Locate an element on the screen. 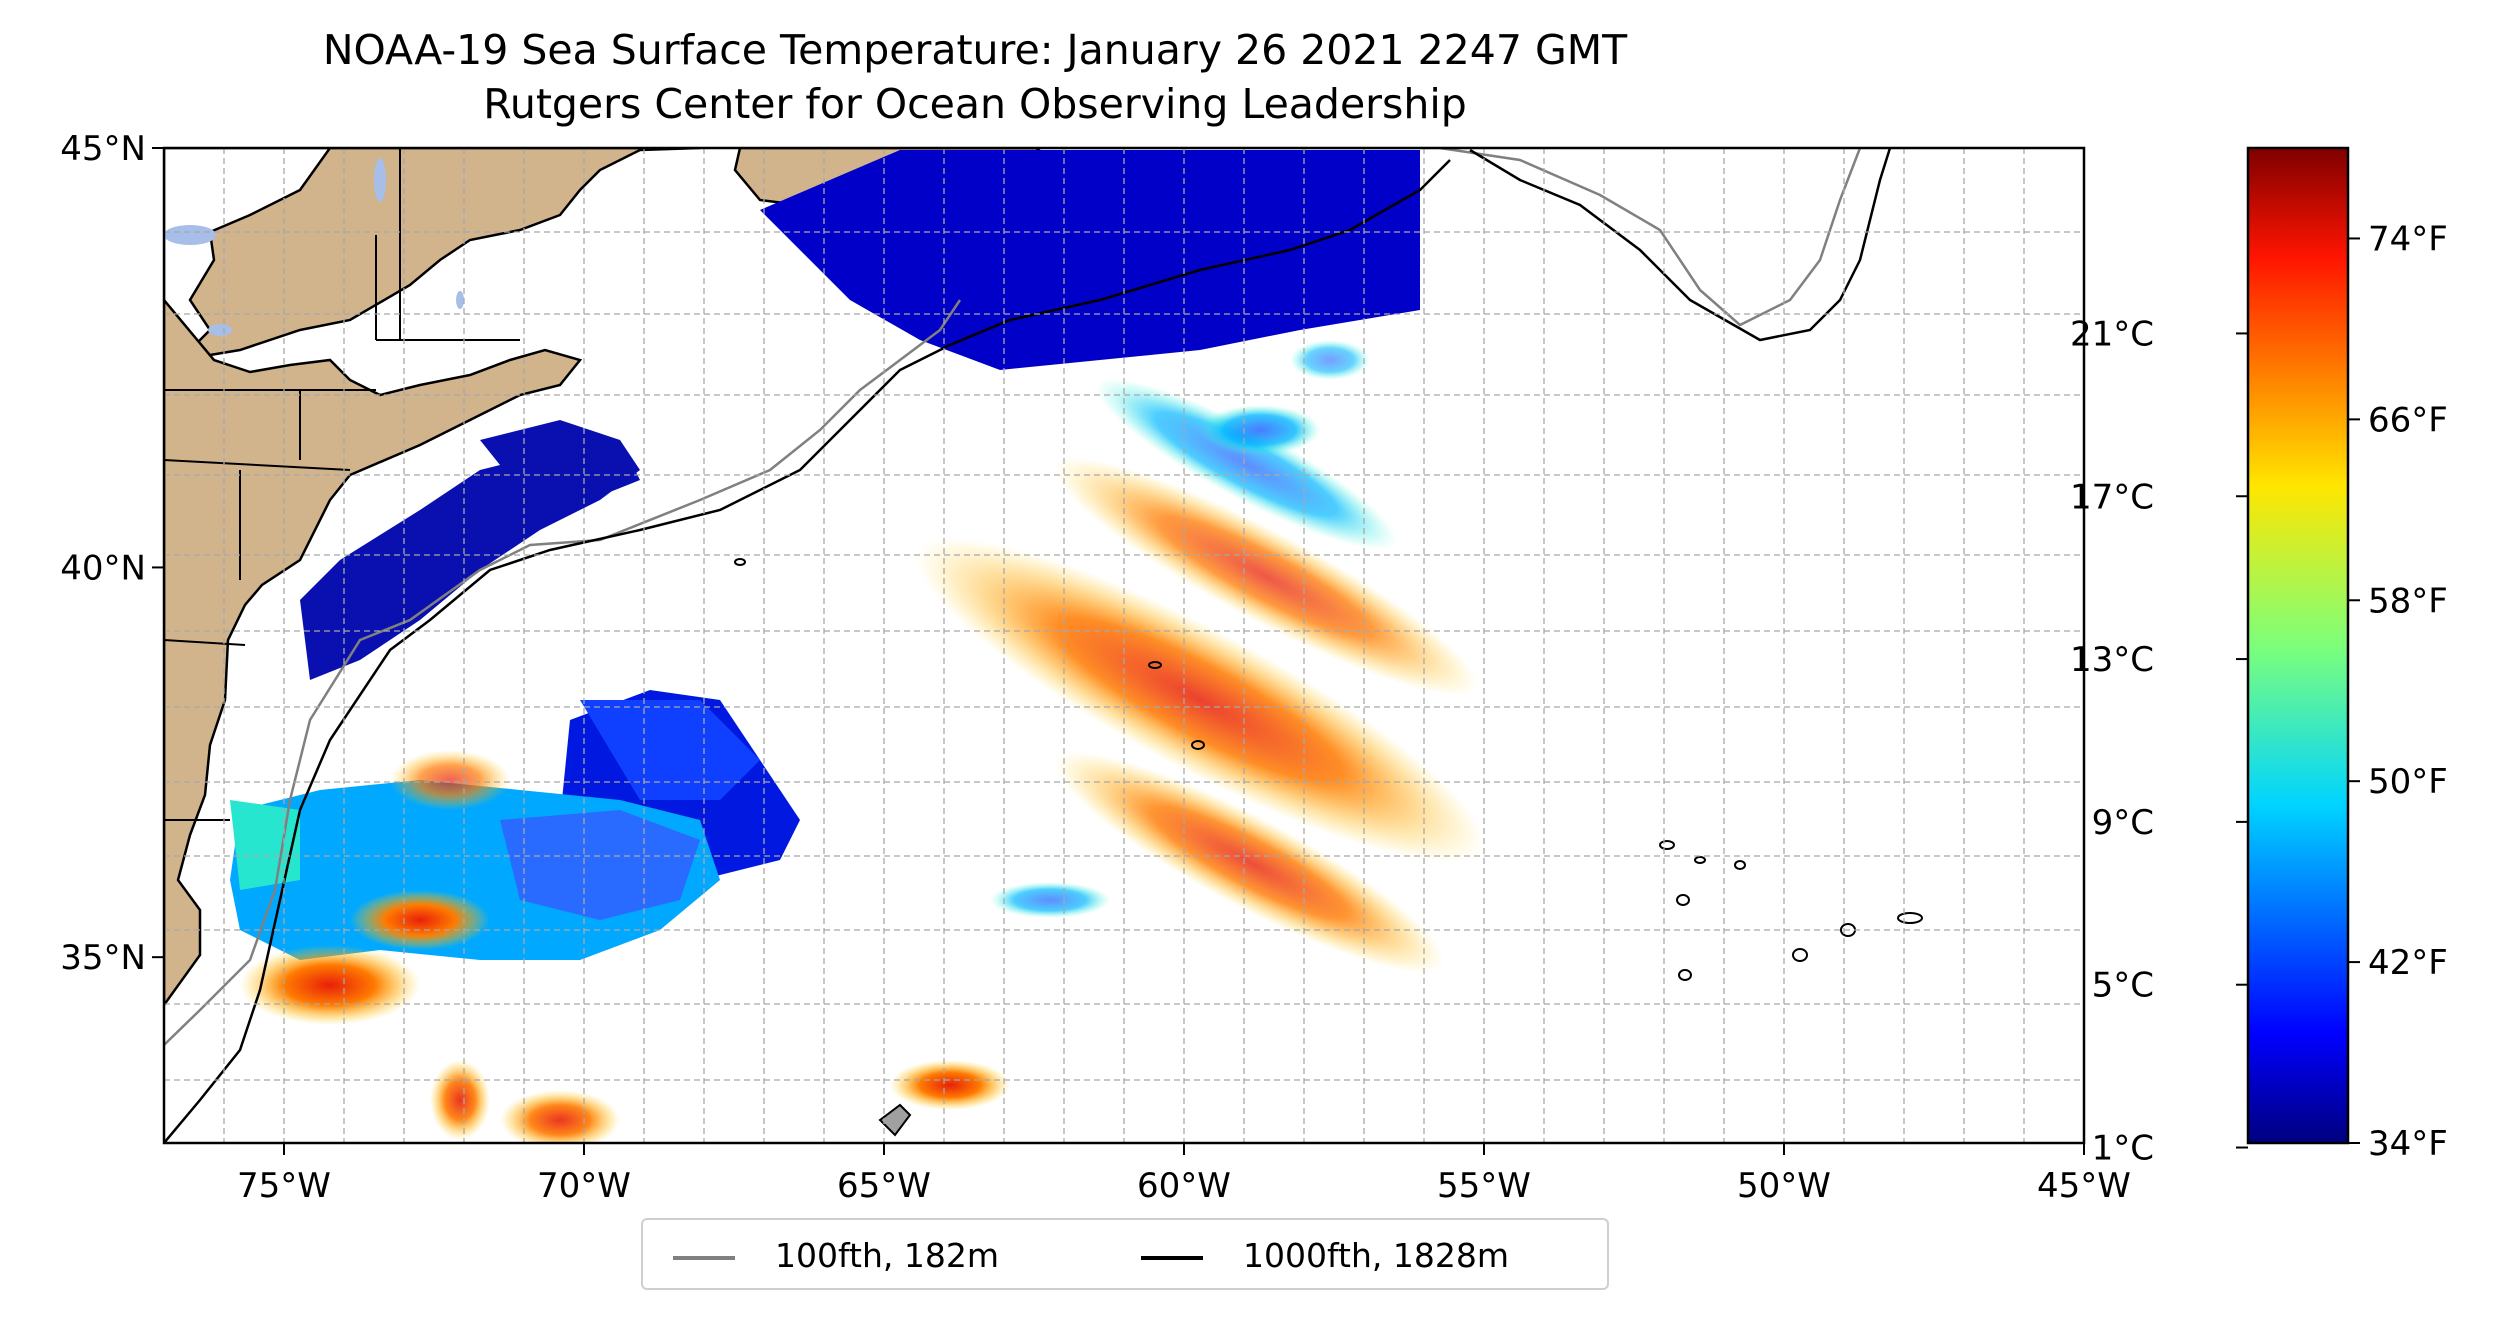 The width and height of the screenshot is (2502, 1318). state-borders is located at coordinates (342, 484).